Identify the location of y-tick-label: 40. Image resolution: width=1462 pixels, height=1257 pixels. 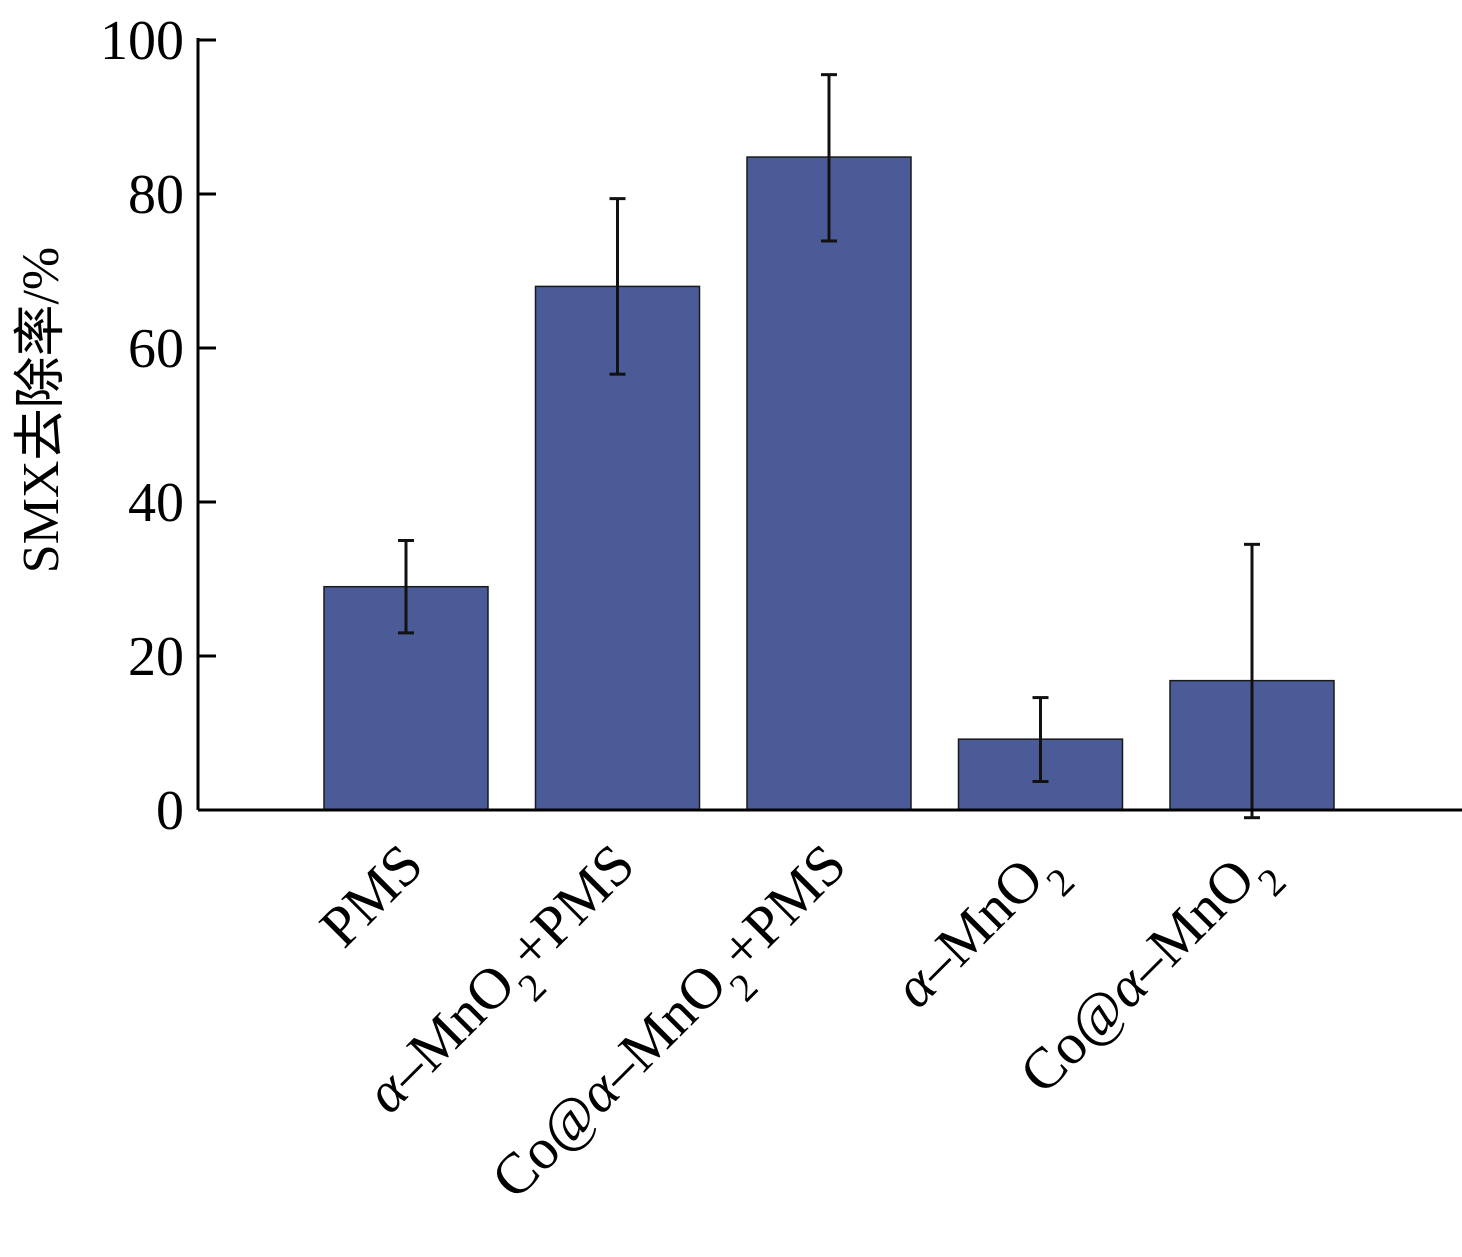
(156, 503).